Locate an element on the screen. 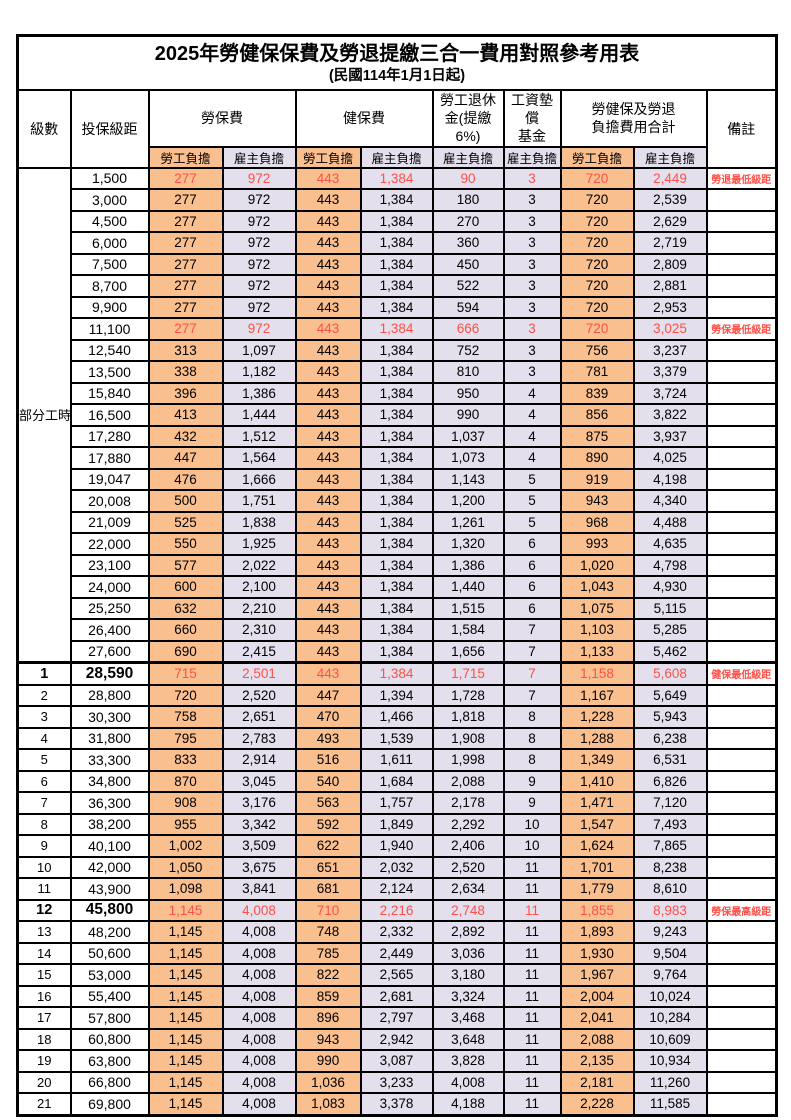 The height and width of the screenshot is (1120, 791). pension-employer-cell: 1,143 is located at coordinates (468, 479).